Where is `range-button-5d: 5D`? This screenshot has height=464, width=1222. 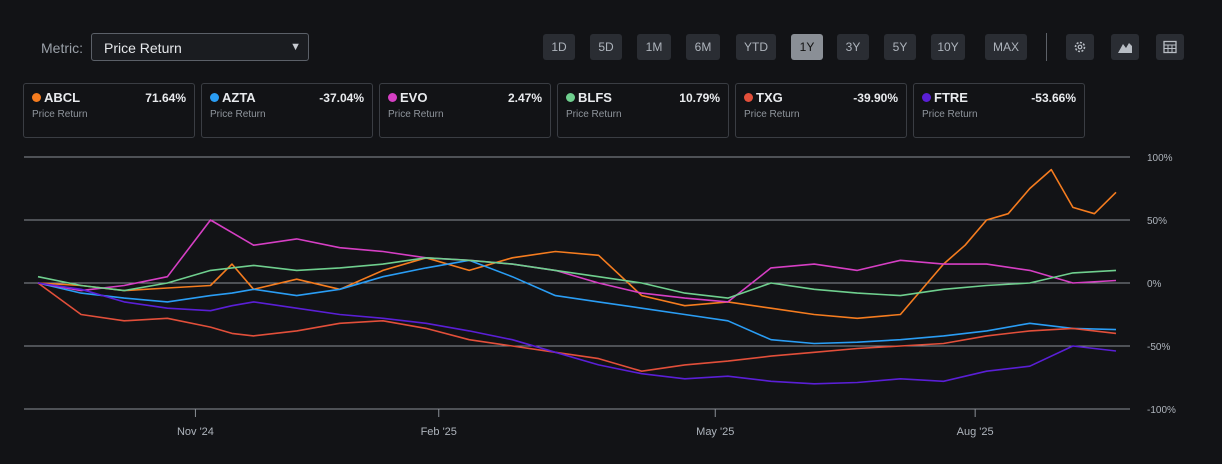 range-button-5d: 5D is located at coordinates (606, 47).